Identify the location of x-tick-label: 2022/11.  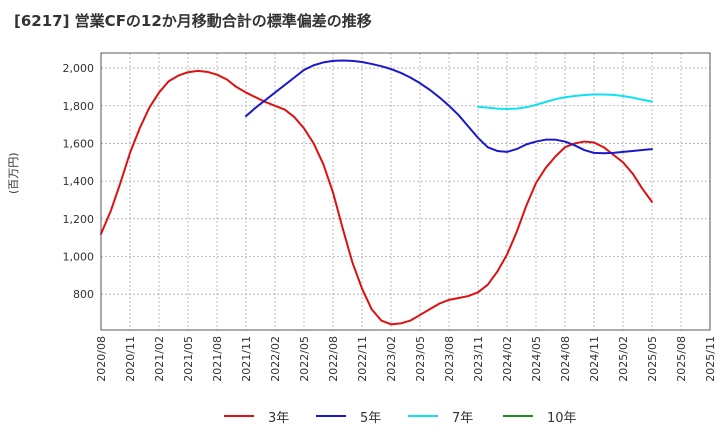
(362, 359).